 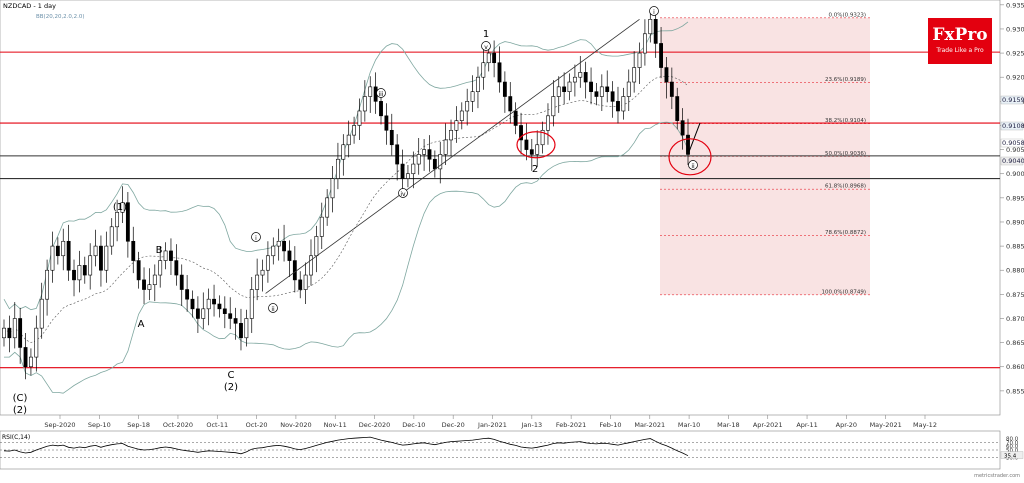 What do you see at coordinates (1012, 440) in the screenshot?
I see `rsi-tick-label: 80.0` at bounding box center [1012, 440].